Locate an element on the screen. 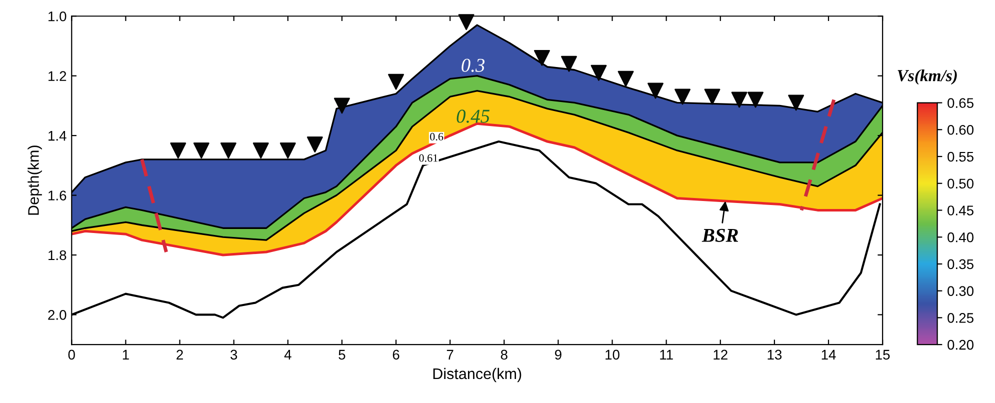 This screenshot has height=403, width=995. x-tick-label: 3 is located at coordinates (234, 355).